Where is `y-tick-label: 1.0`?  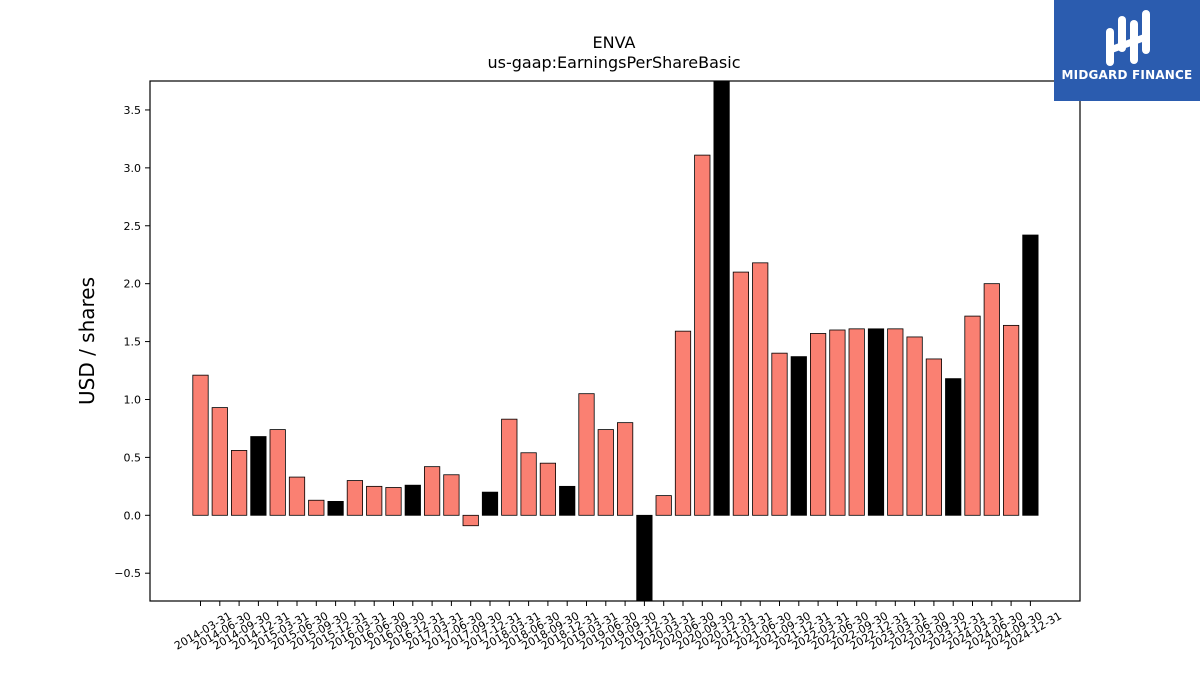 y-tick-label: 1.0 is located at coordinates (133, 399).